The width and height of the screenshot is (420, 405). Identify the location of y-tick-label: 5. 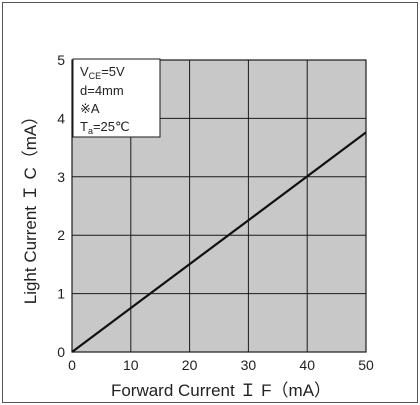
(61, 60).